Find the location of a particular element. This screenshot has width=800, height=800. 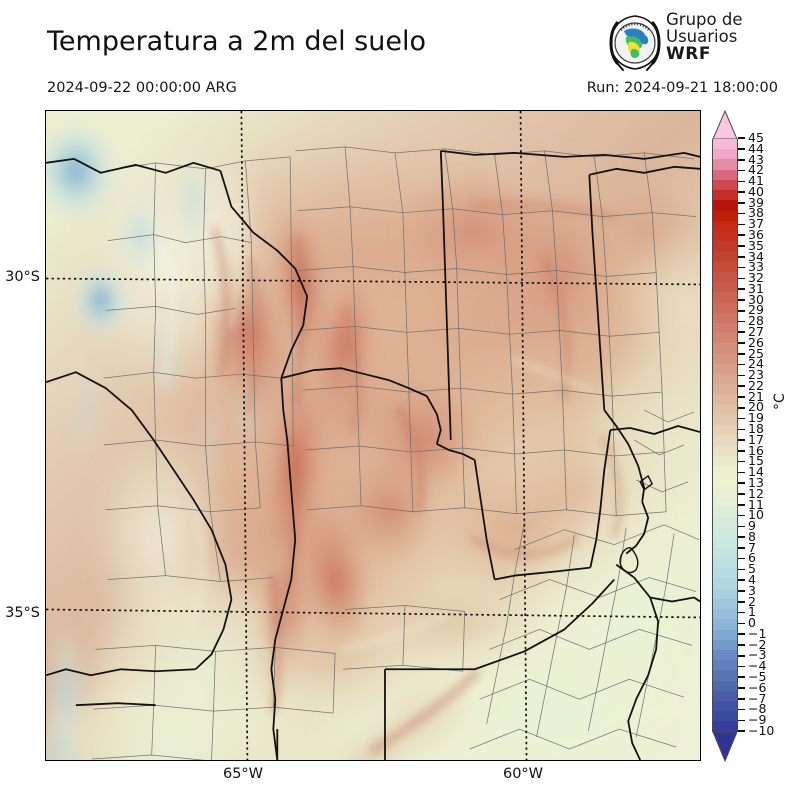

colorbar-tick-label: 40 is located at coordinates (756, 191).